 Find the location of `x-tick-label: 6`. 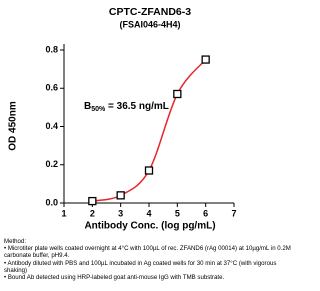

x-tick-label: 6 is located at coordinates (205, 213).